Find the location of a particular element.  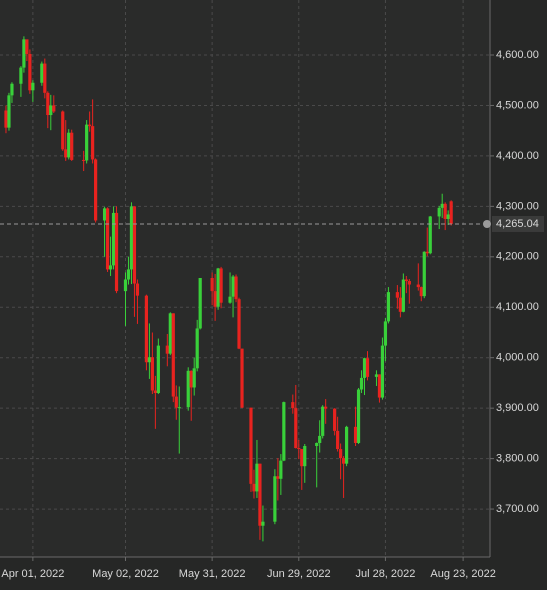

x-tick-label: May 02, 2022 is located at coordinates (125, 574).